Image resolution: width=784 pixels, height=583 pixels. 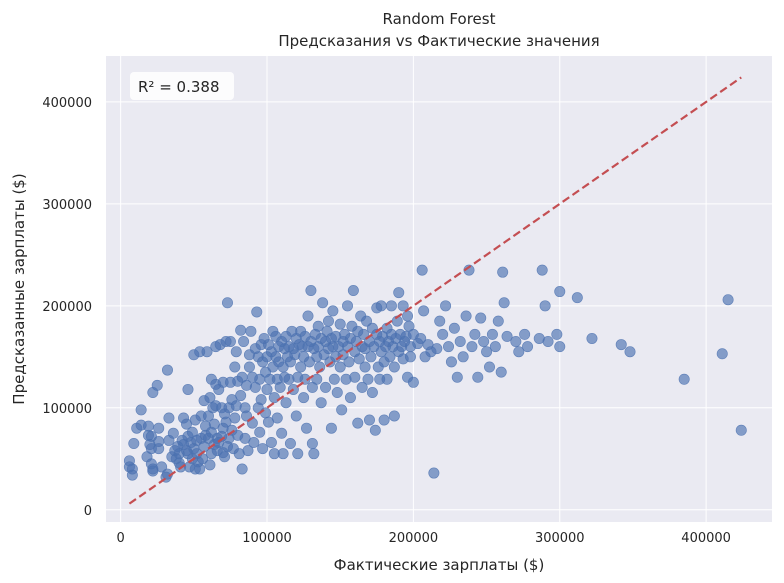 I want to click on x-tick-label: 200000, so click(x=414, y=538).